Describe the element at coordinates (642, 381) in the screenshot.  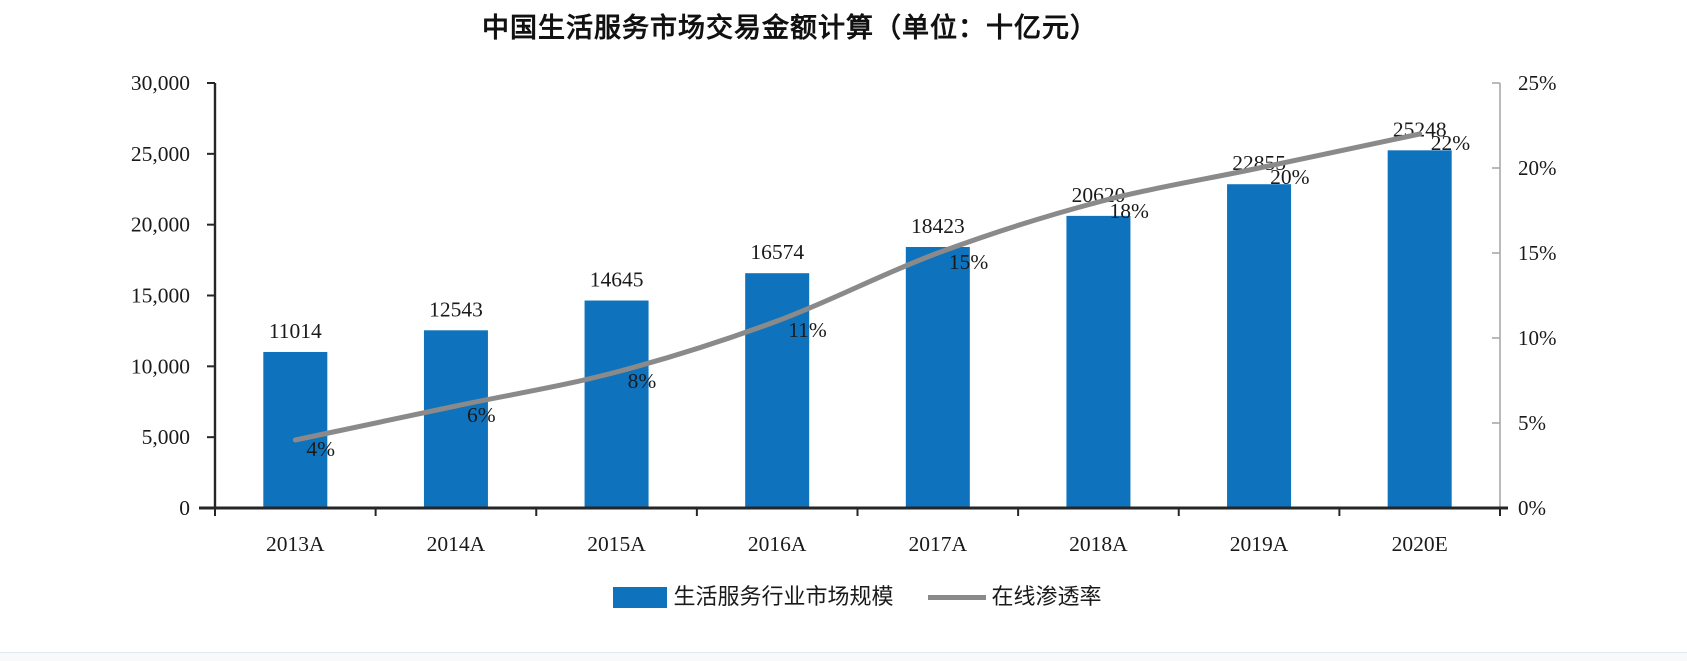
I see `line-value-label-2015A: 8%` at that location.